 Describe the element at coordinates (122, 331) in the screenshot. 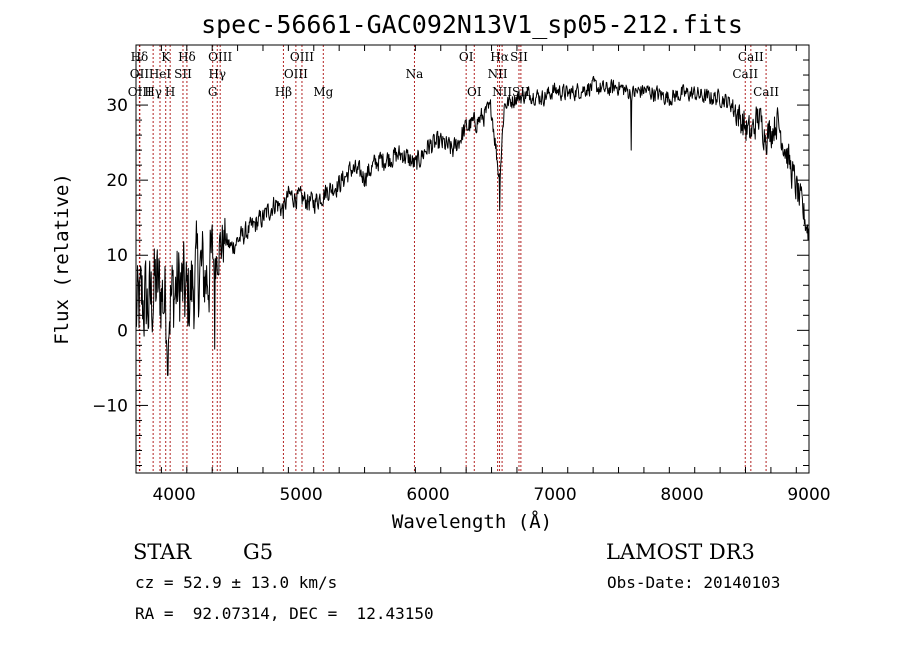

I see `y-tick-label: 0` at that location.